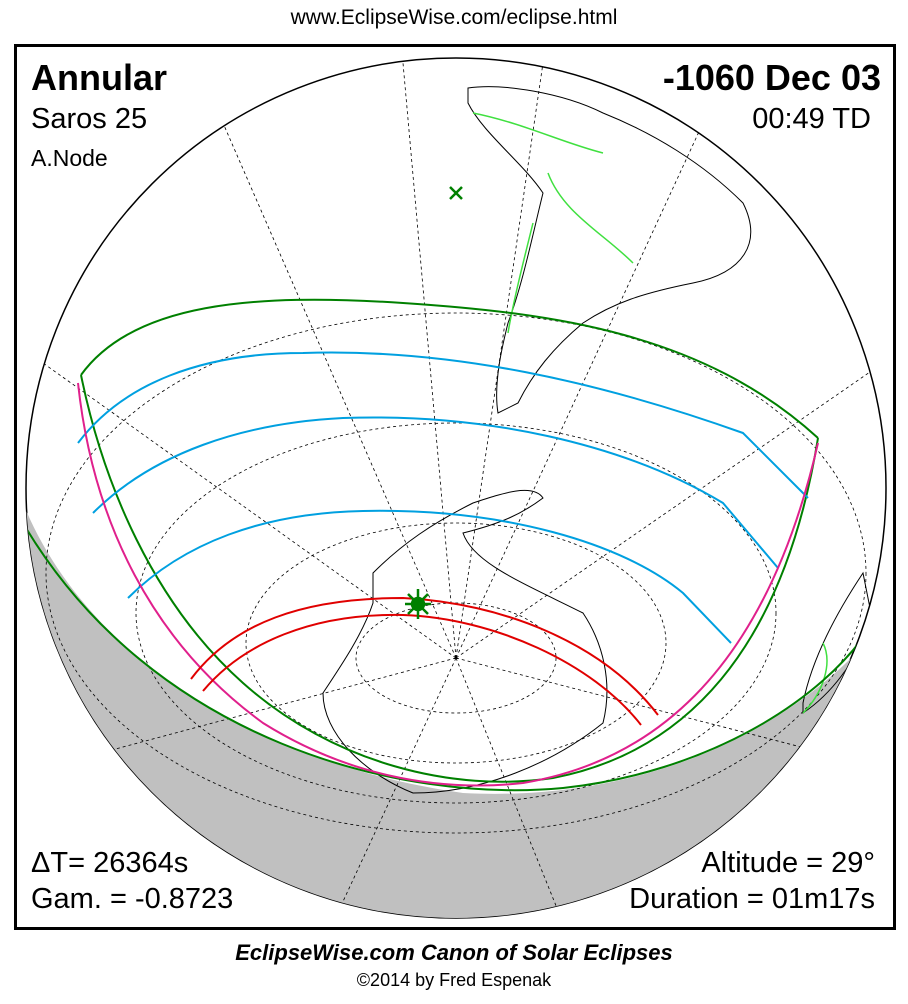 This screenshot has width=908, height=1004. Describe the element at coordinates (454, 17) in the screenshot. I see `header-url: www.EclipseWise.com/eclipse.html` at that location.